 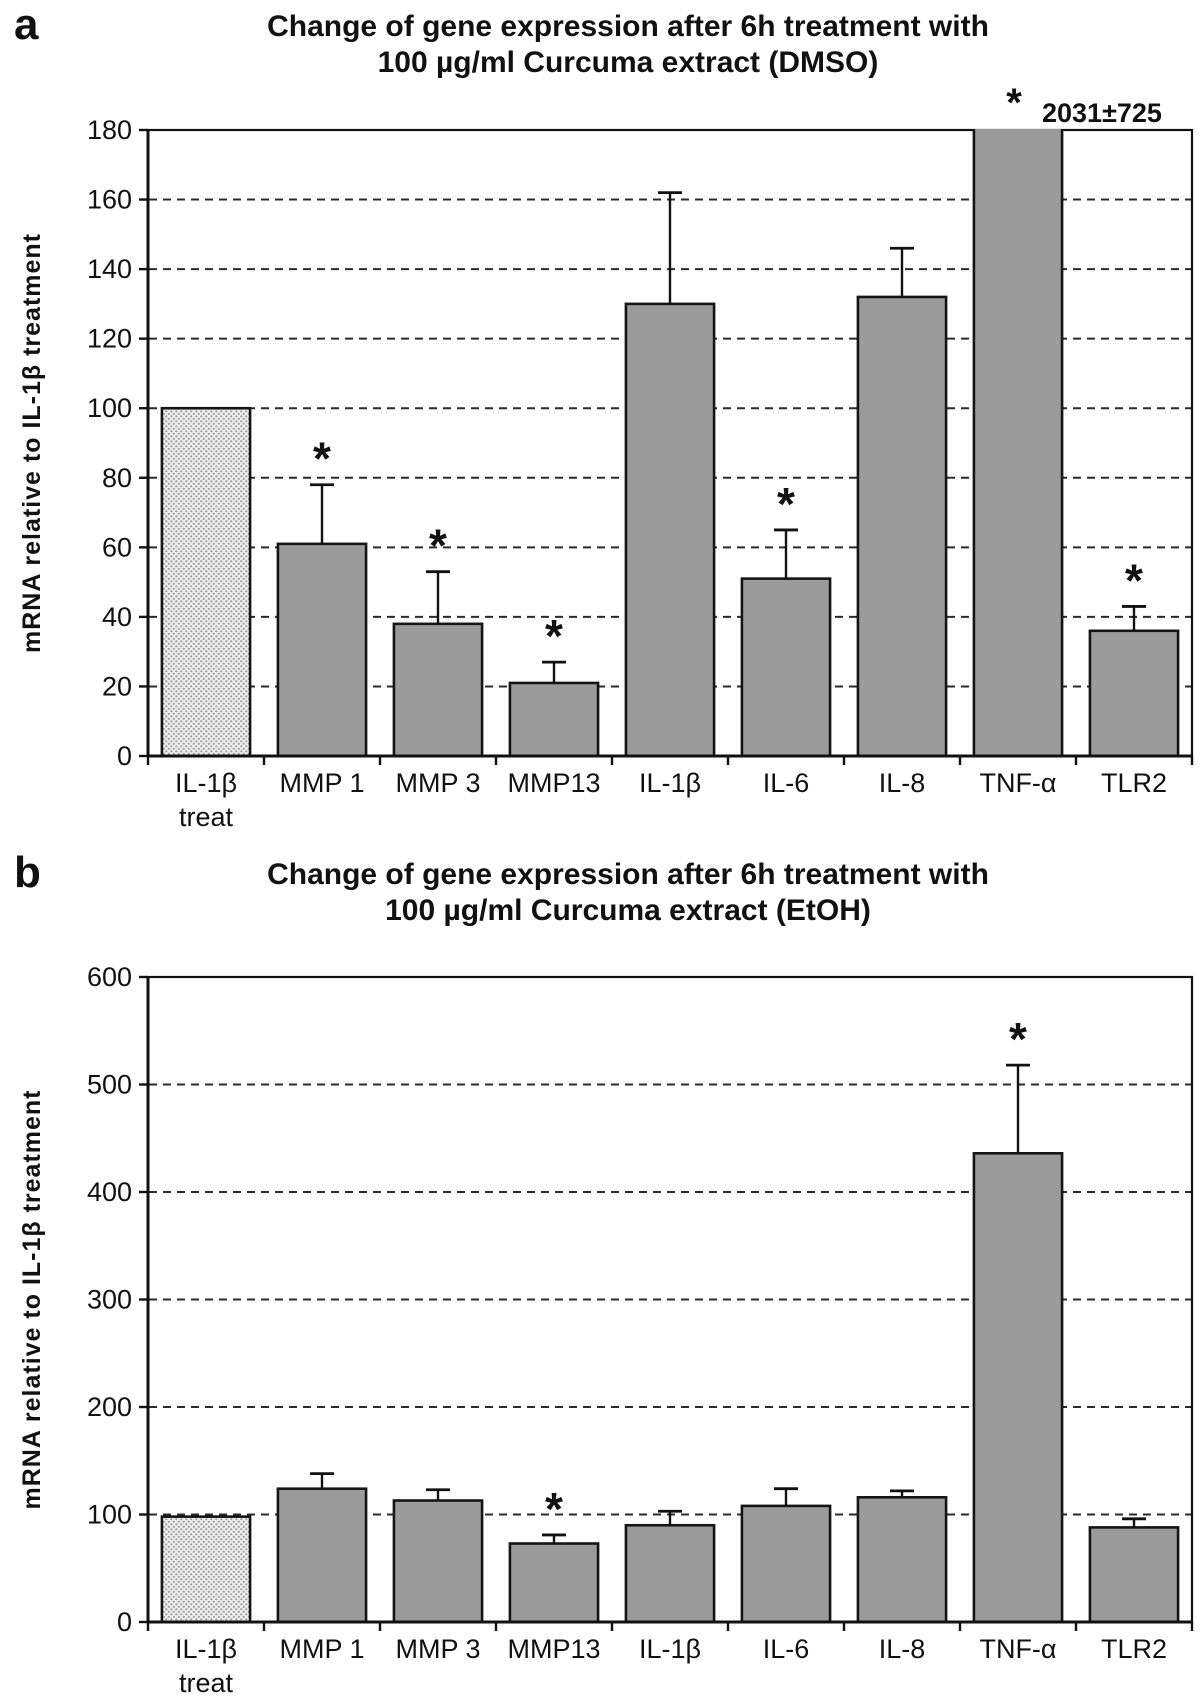 What do you see at coordinates (26, 24) in the screenshot?
I see `panel-a-letter: a` at bounding box center [26, 24].